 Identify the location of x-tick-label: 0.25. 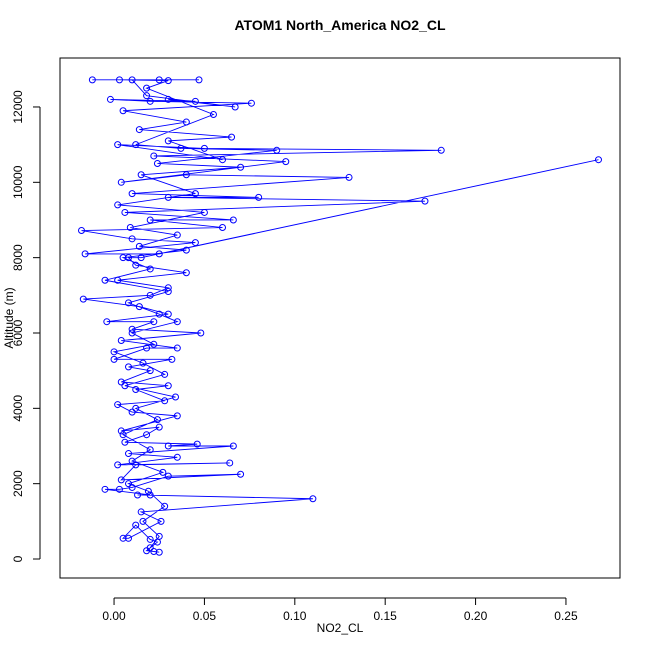
(566, 616).